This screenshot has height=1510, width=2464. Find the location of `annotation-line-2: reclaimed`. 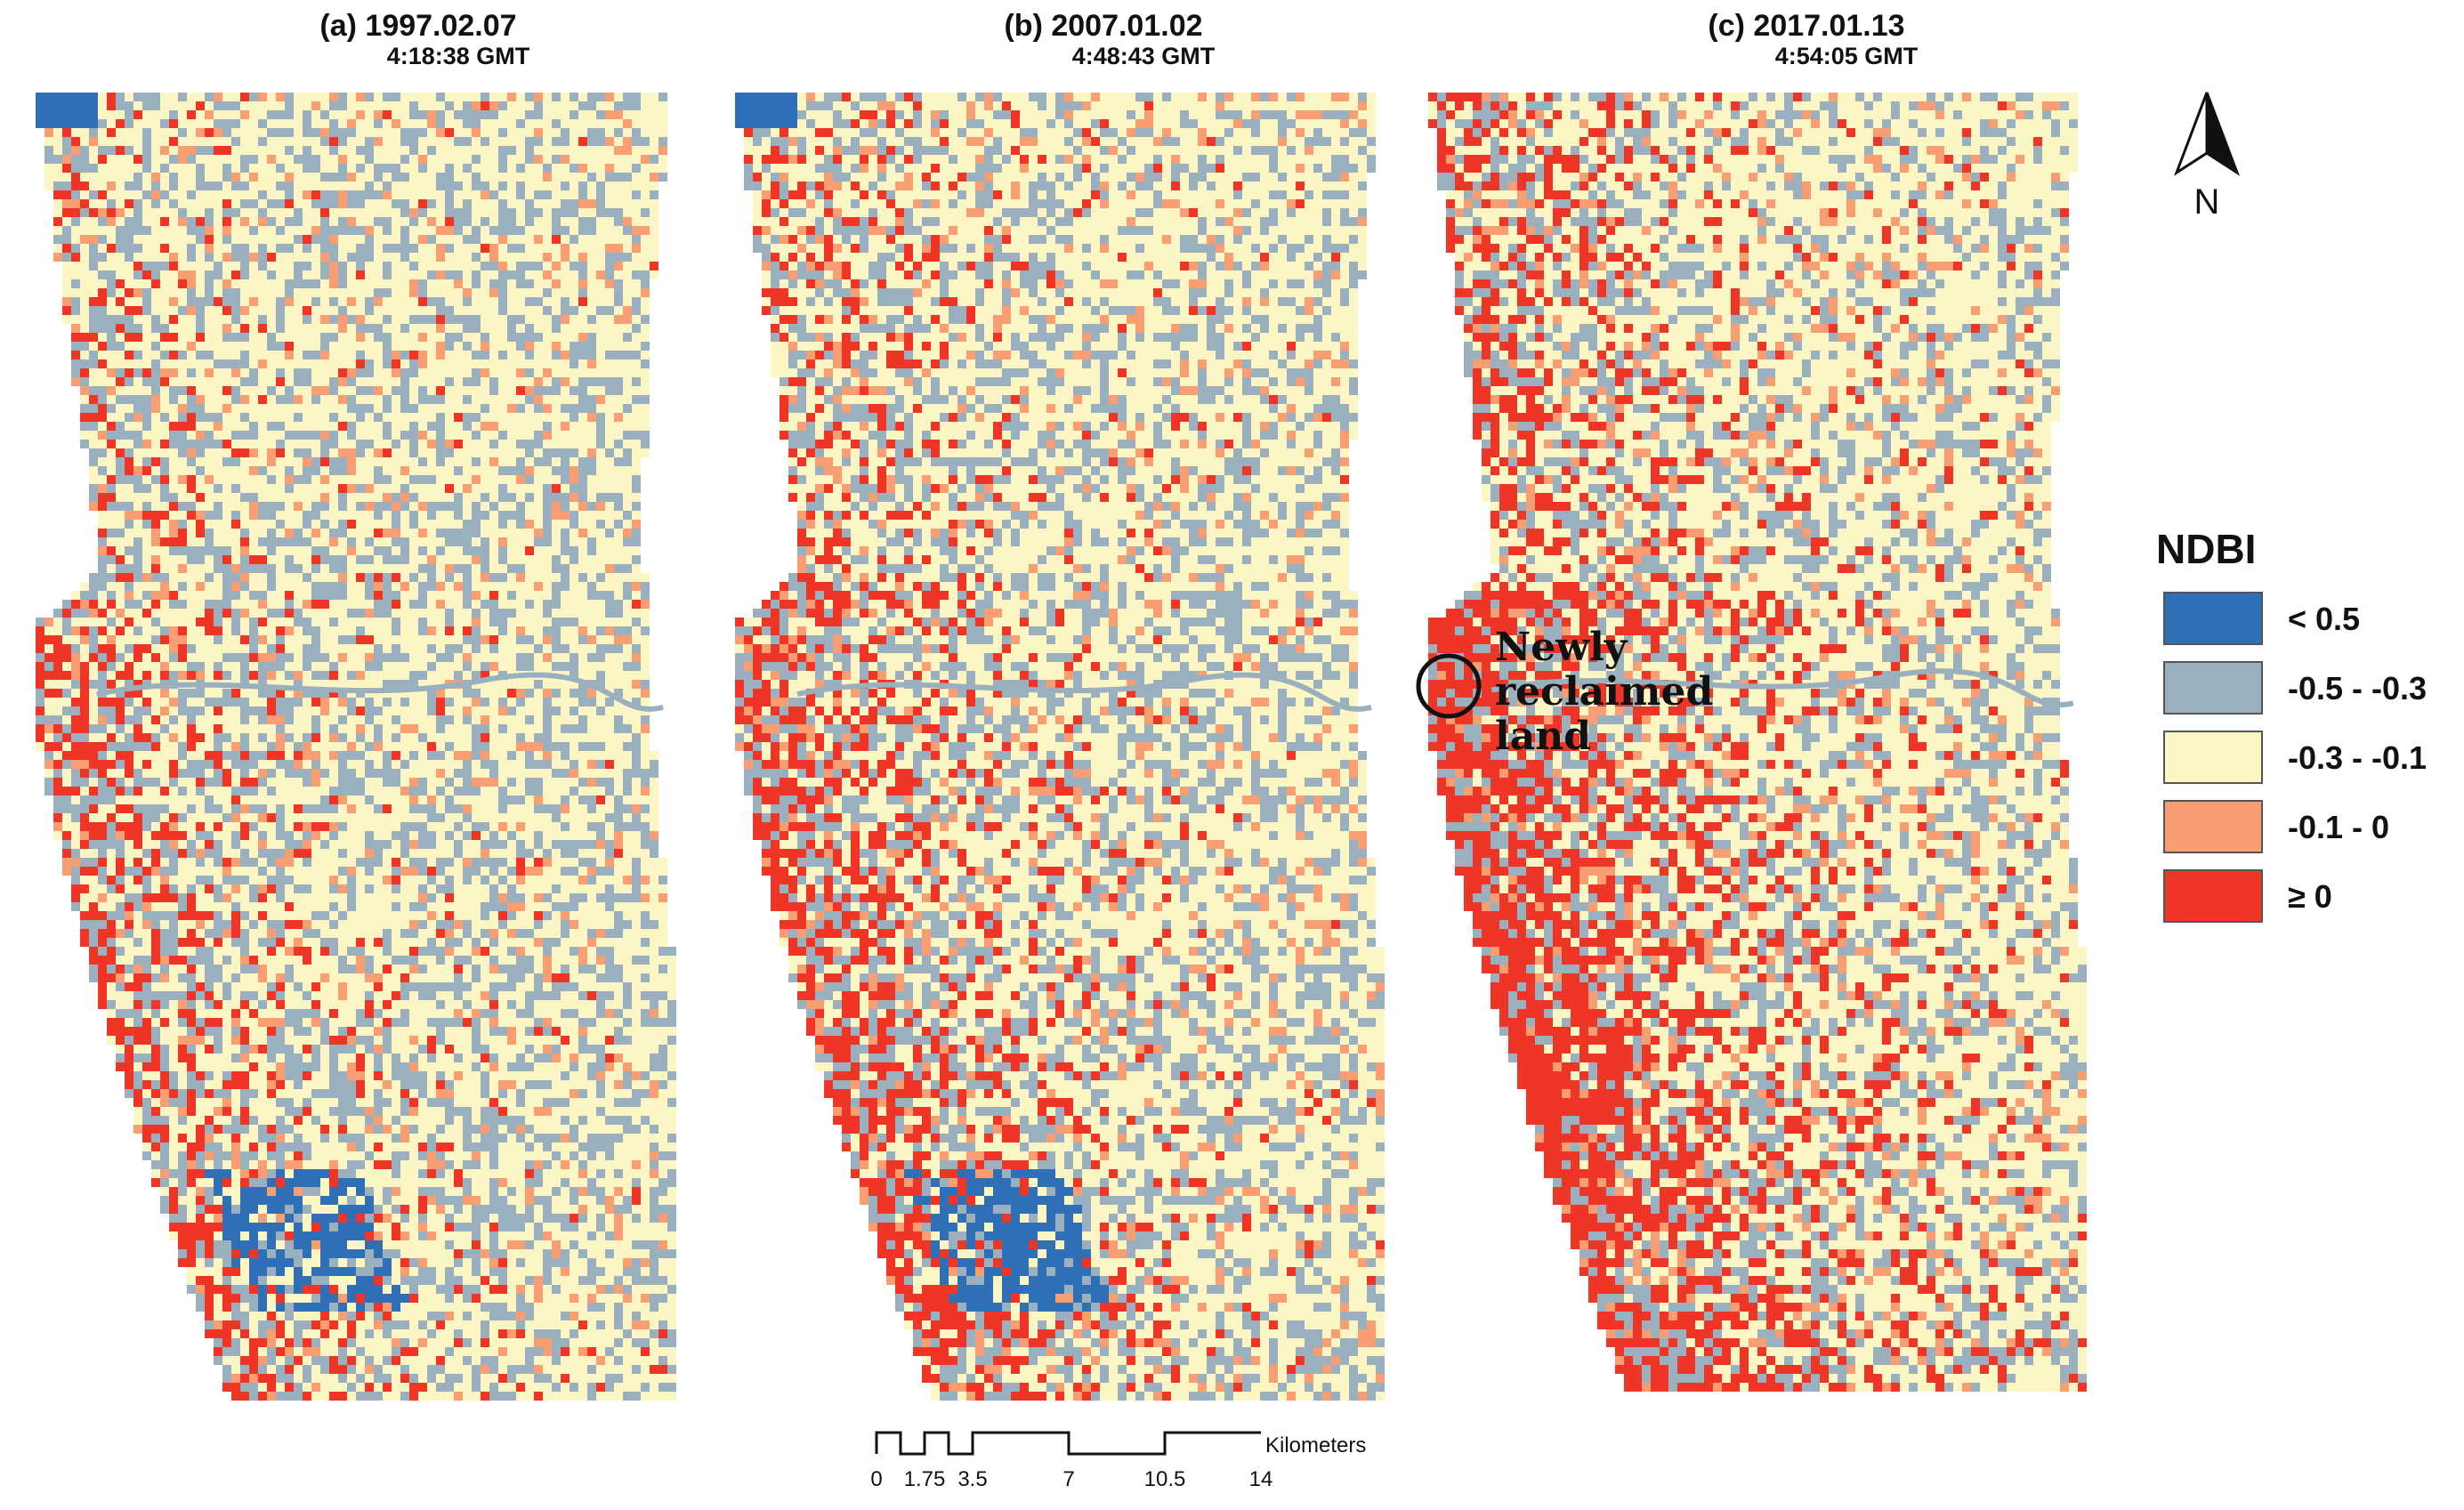

annotation-line-2: reclaimed is located at coordinates (1610, 692).